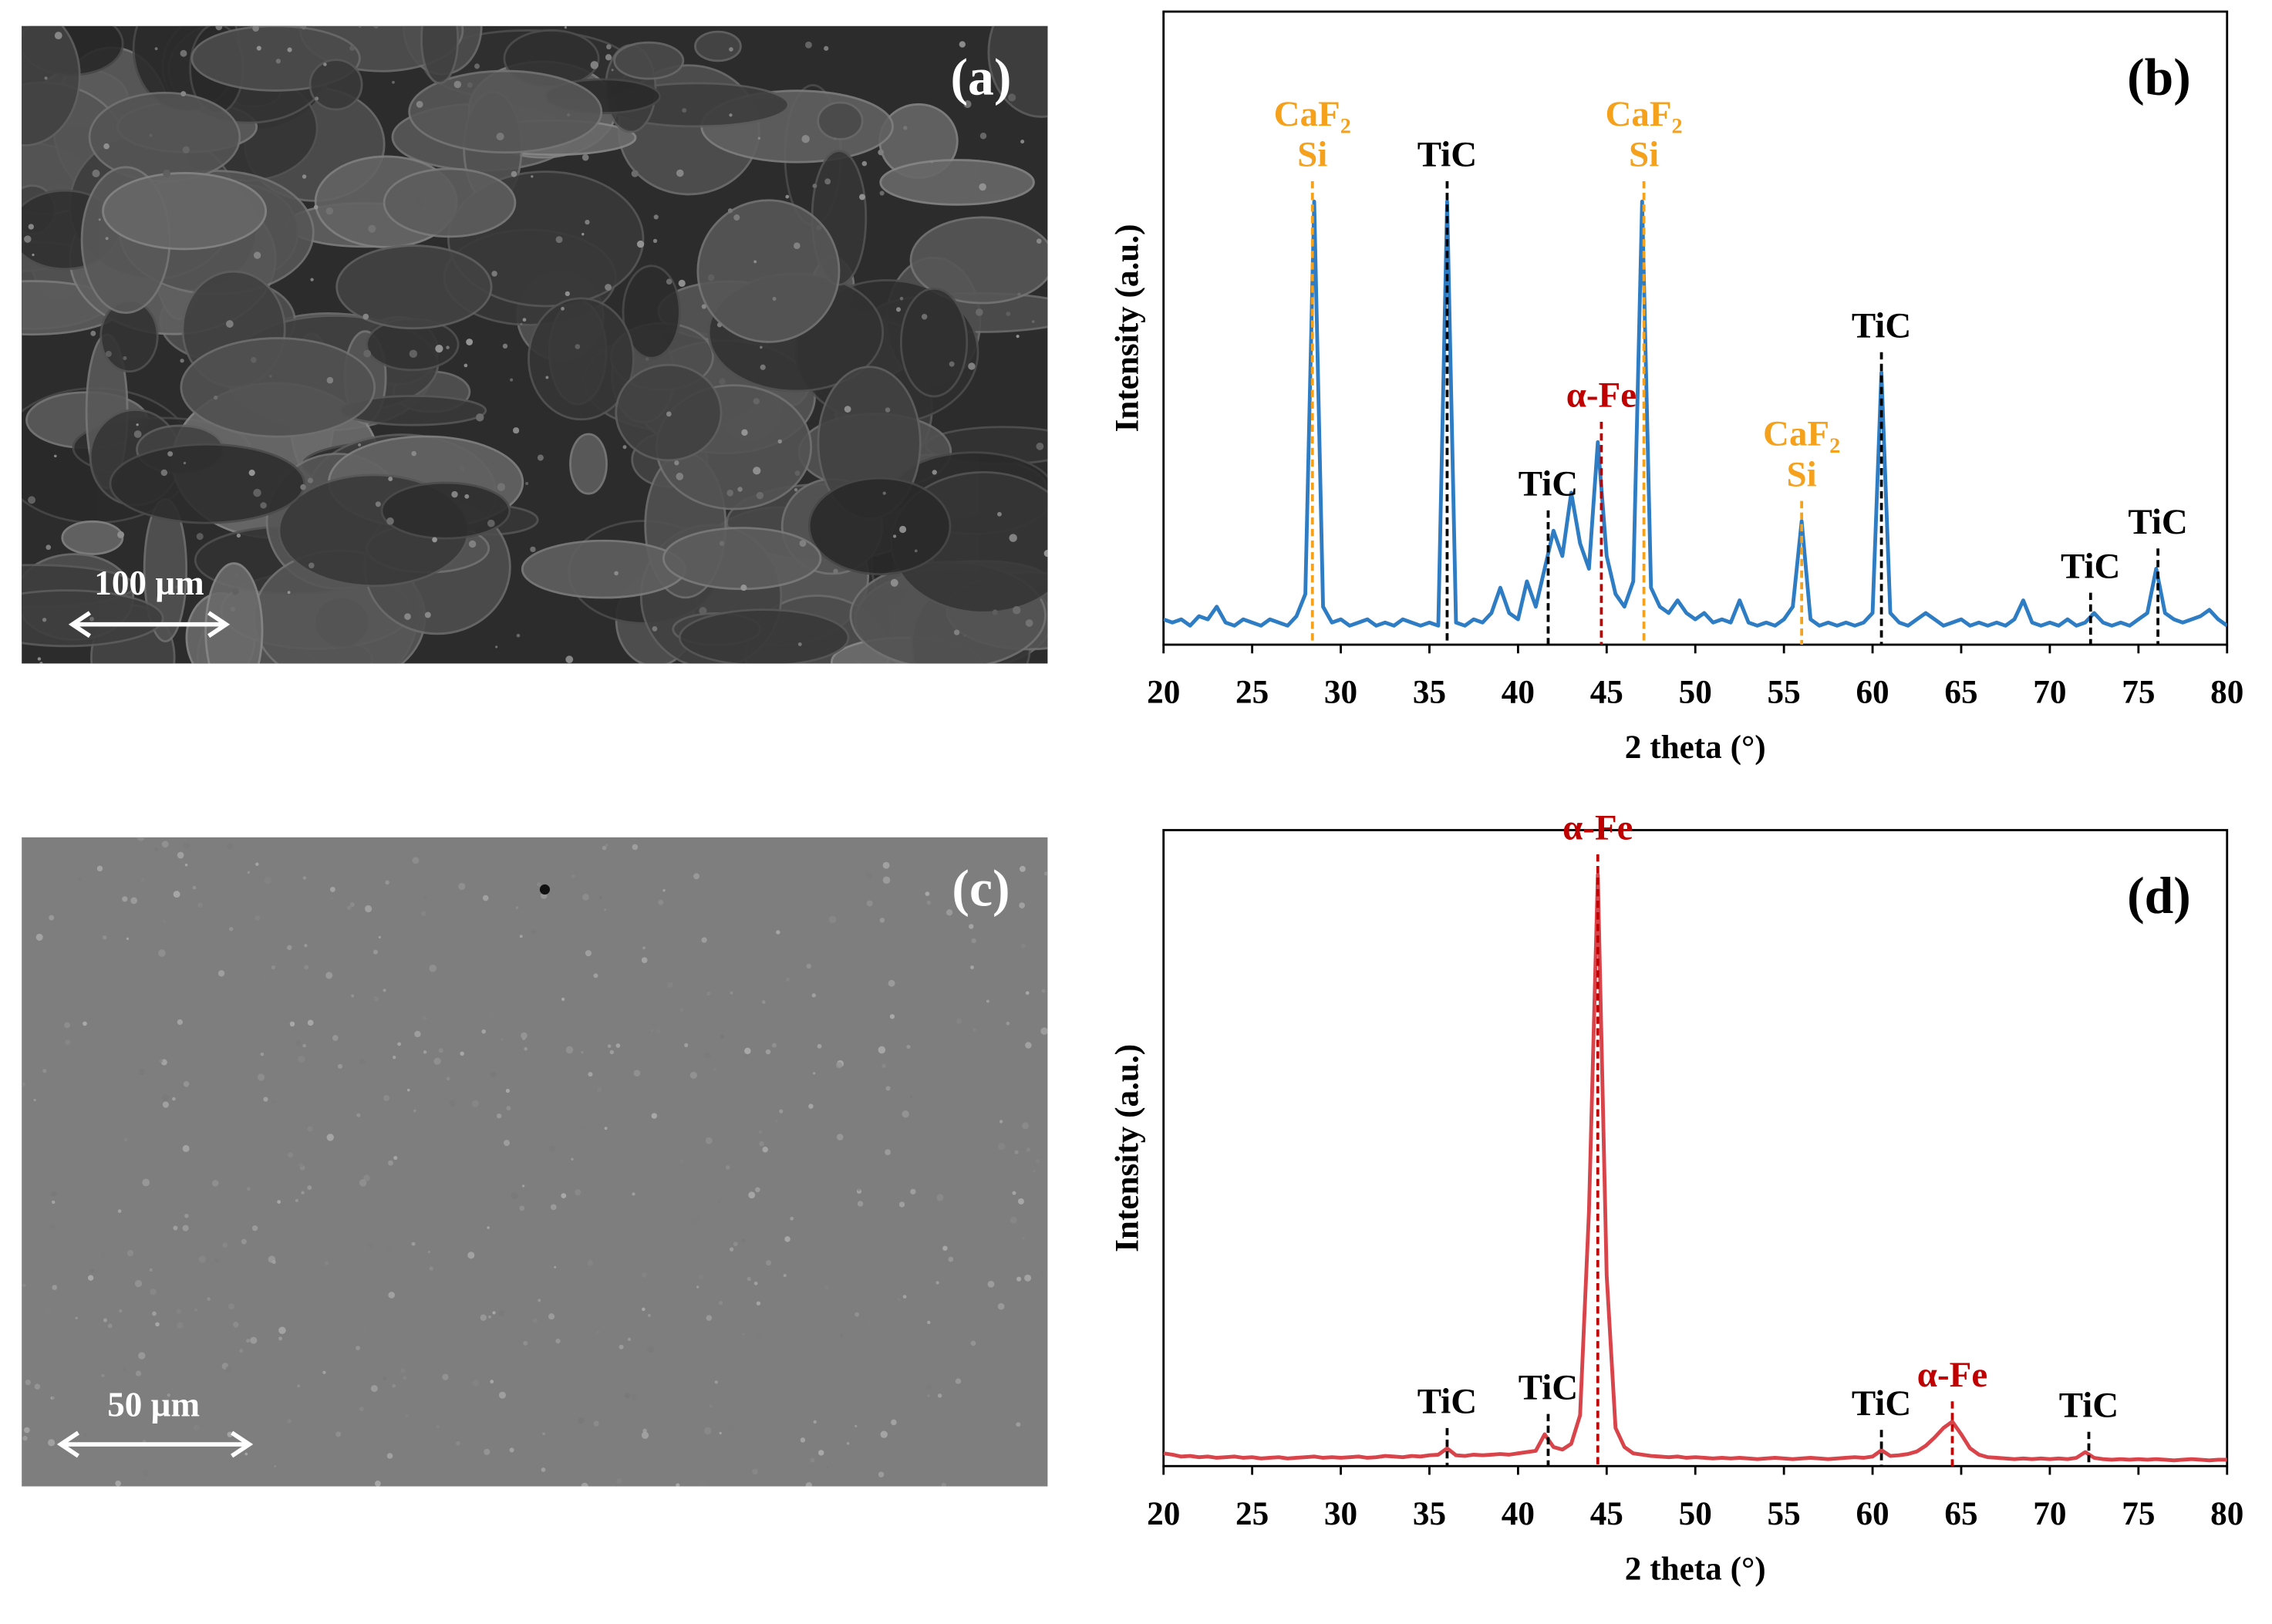 The height and width of the screenshot is (1624, 2272). Describe the element at coordinates (1695, 1568) in the screenshot. I see `x-axis-title: 2 theta (°)` at that location.